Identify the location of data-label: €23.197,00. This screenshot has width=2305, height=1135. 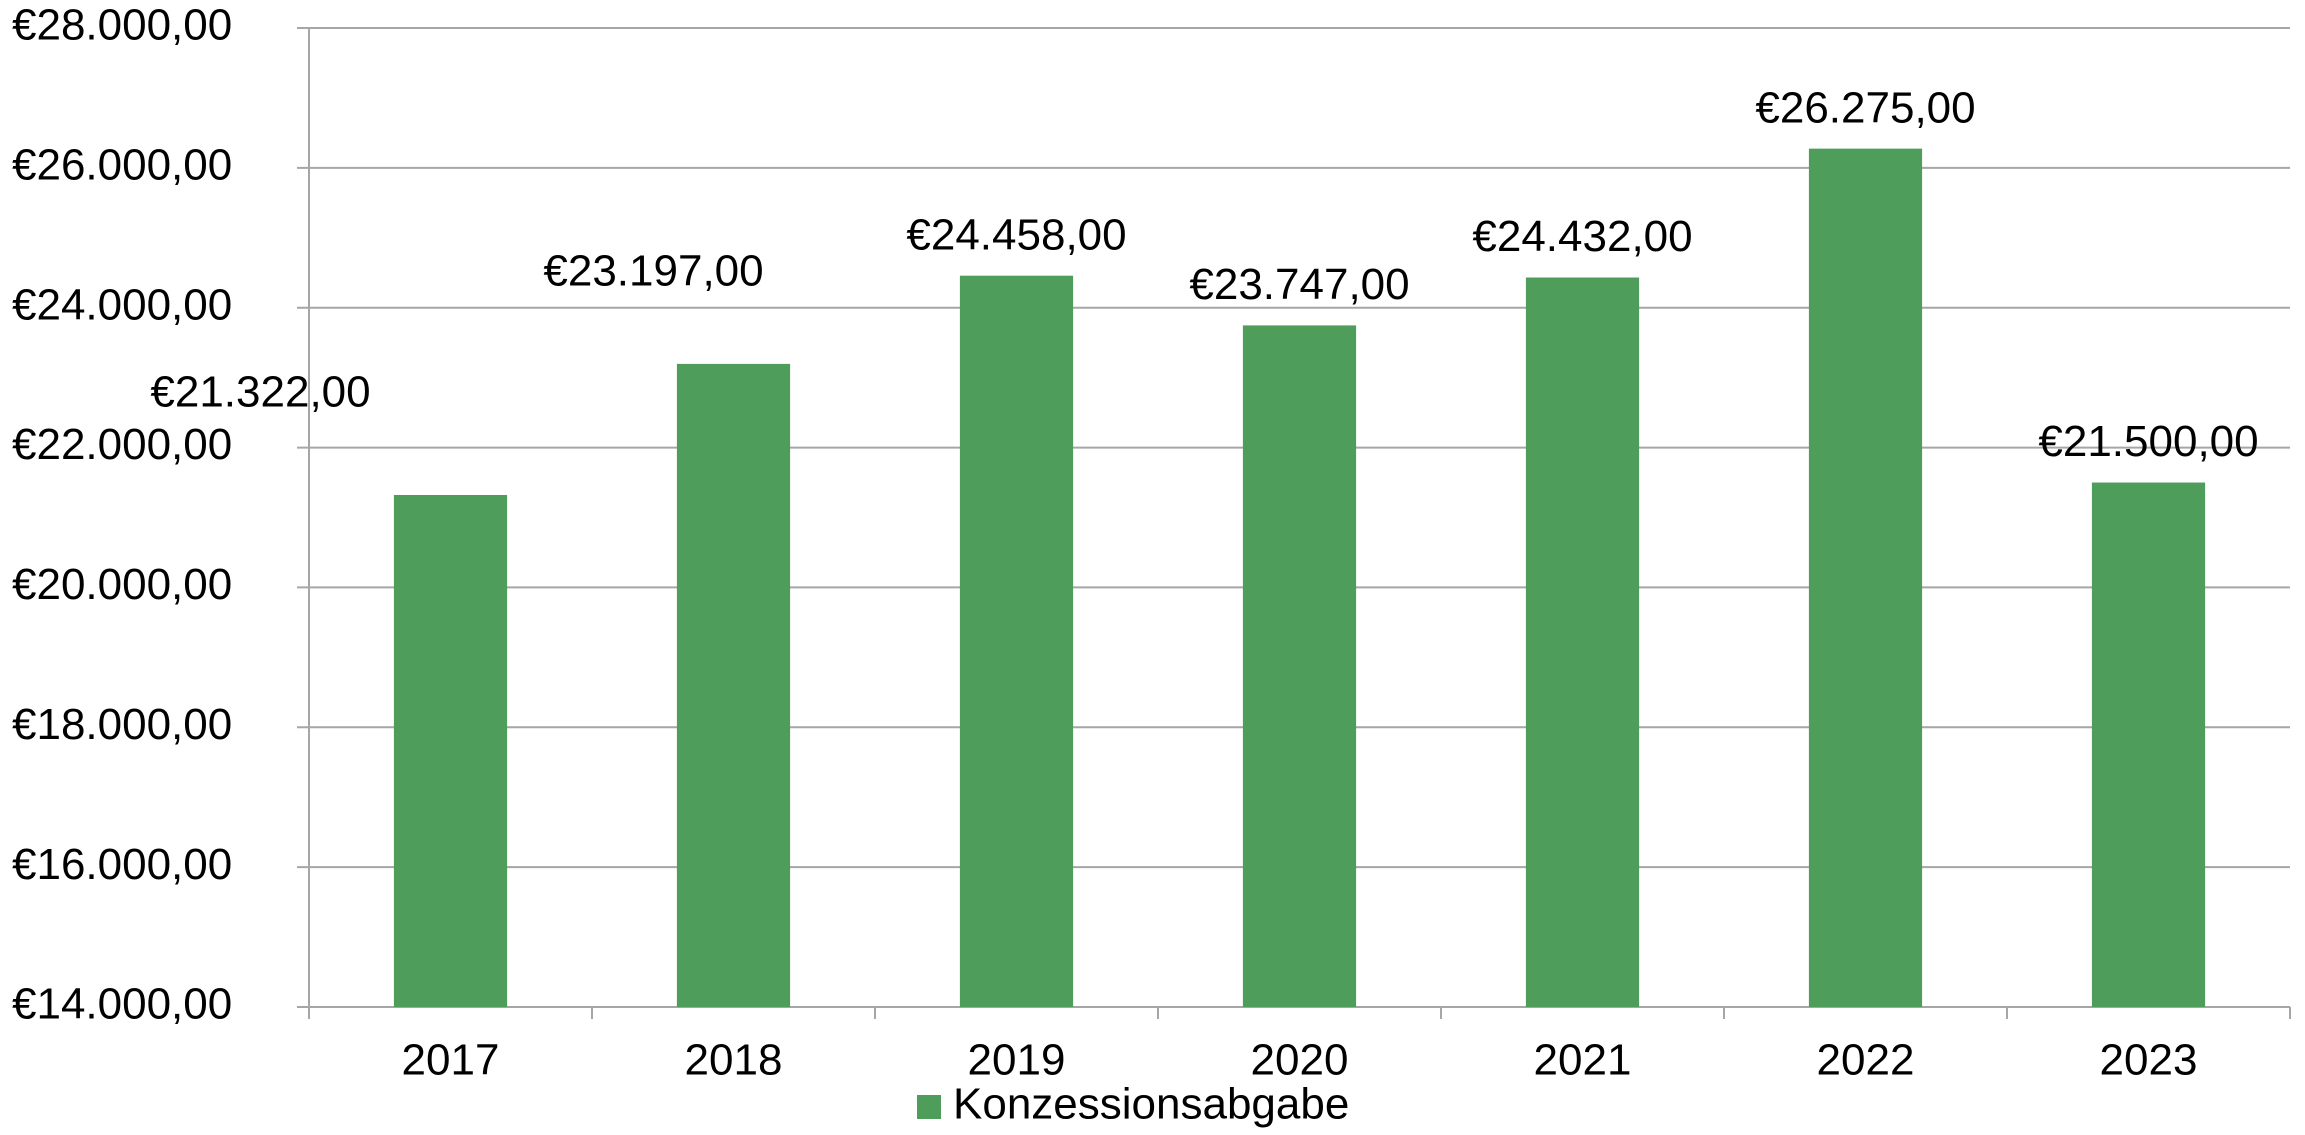
(653, 270).